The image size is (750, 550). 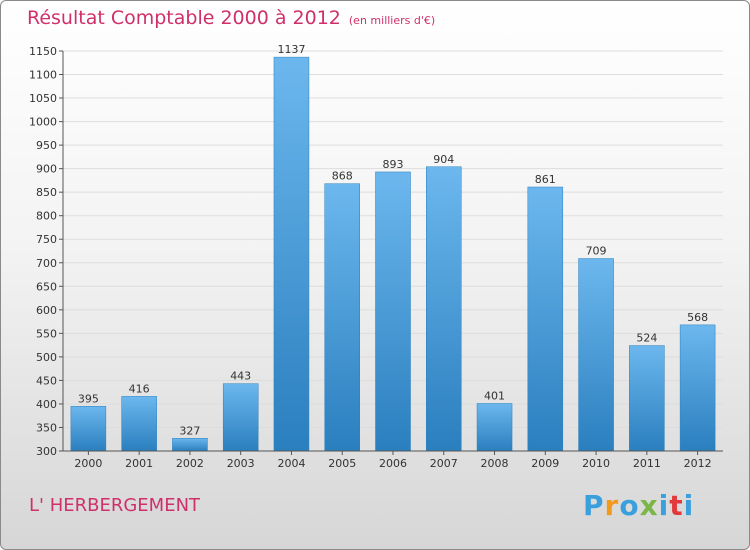 I want to click on x-tick-label: 2007, so click(x=444, y=463).